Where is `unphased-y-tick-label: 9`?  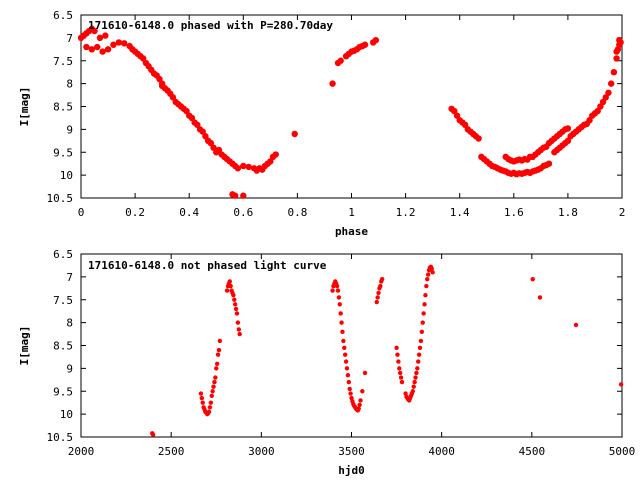 unphased-y-tick-label: 9 is located at coordinates (69, 368).